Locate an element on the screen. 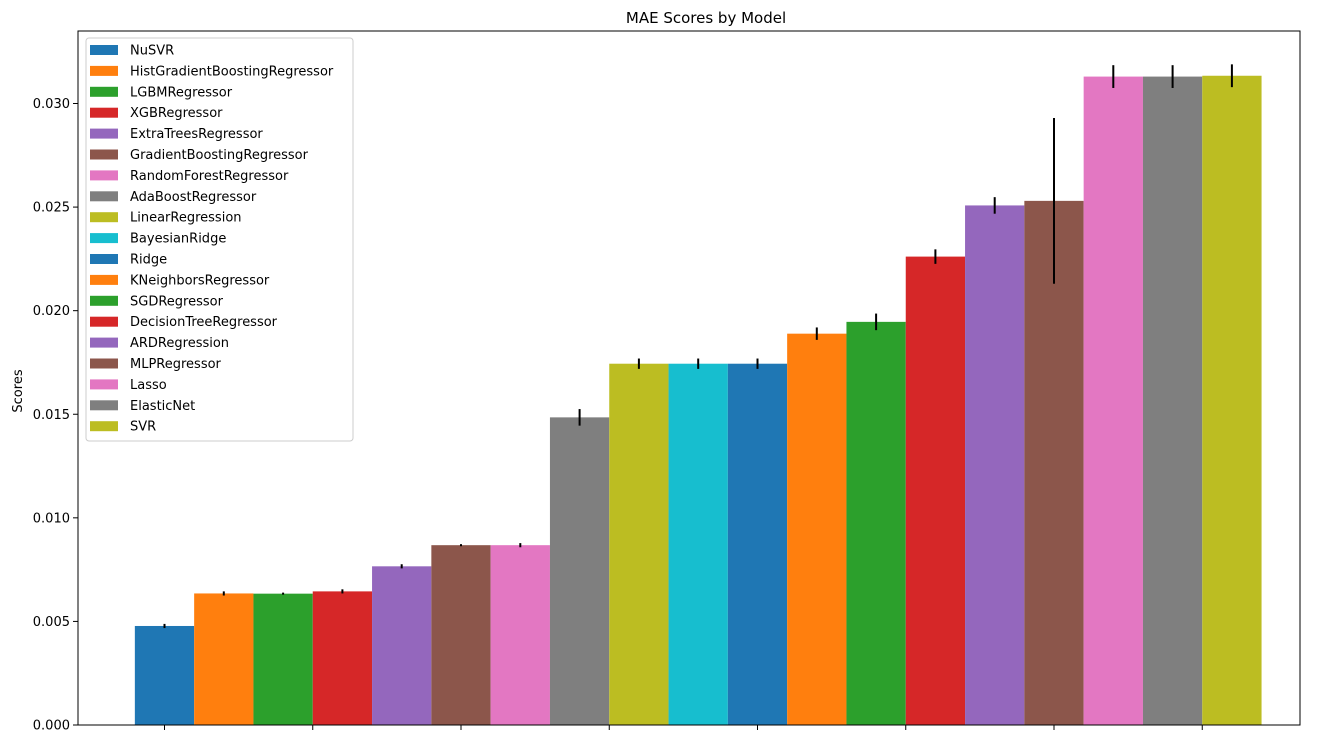  legend-label: ElasticNet is located at coordinates (162, 406).